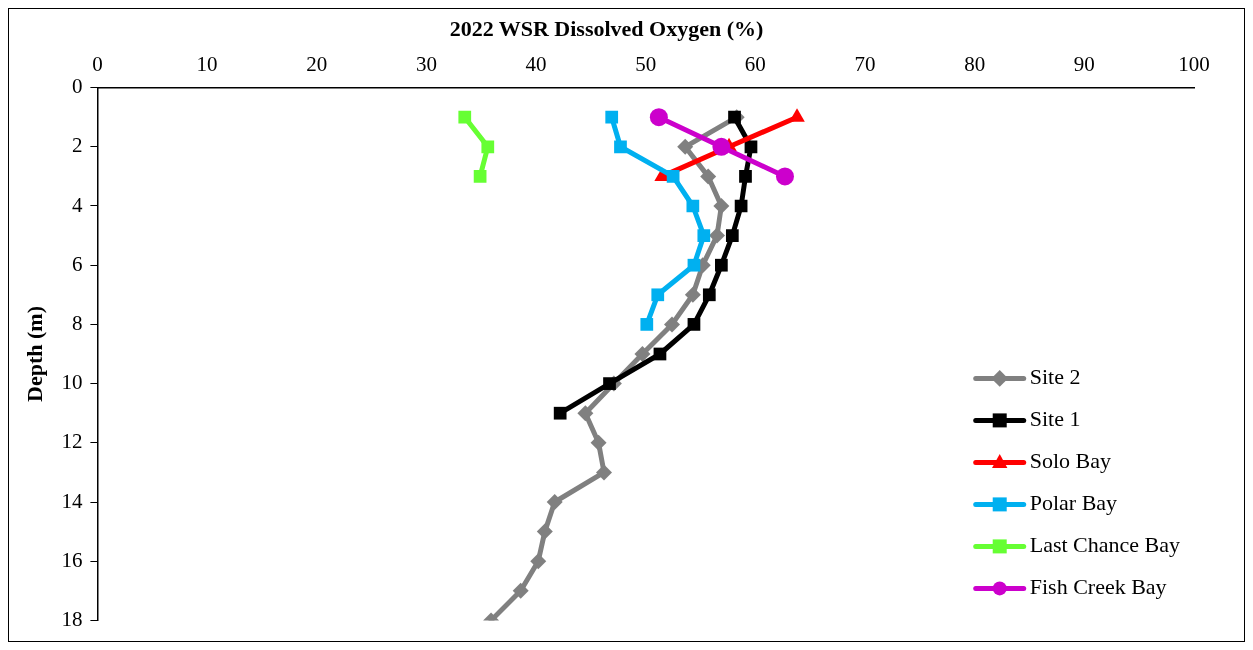 The image size is (1253, 650). Describe the element at coordinates (1055, 419) in the screenshot. I see `legend-label: Site 1` at that location.